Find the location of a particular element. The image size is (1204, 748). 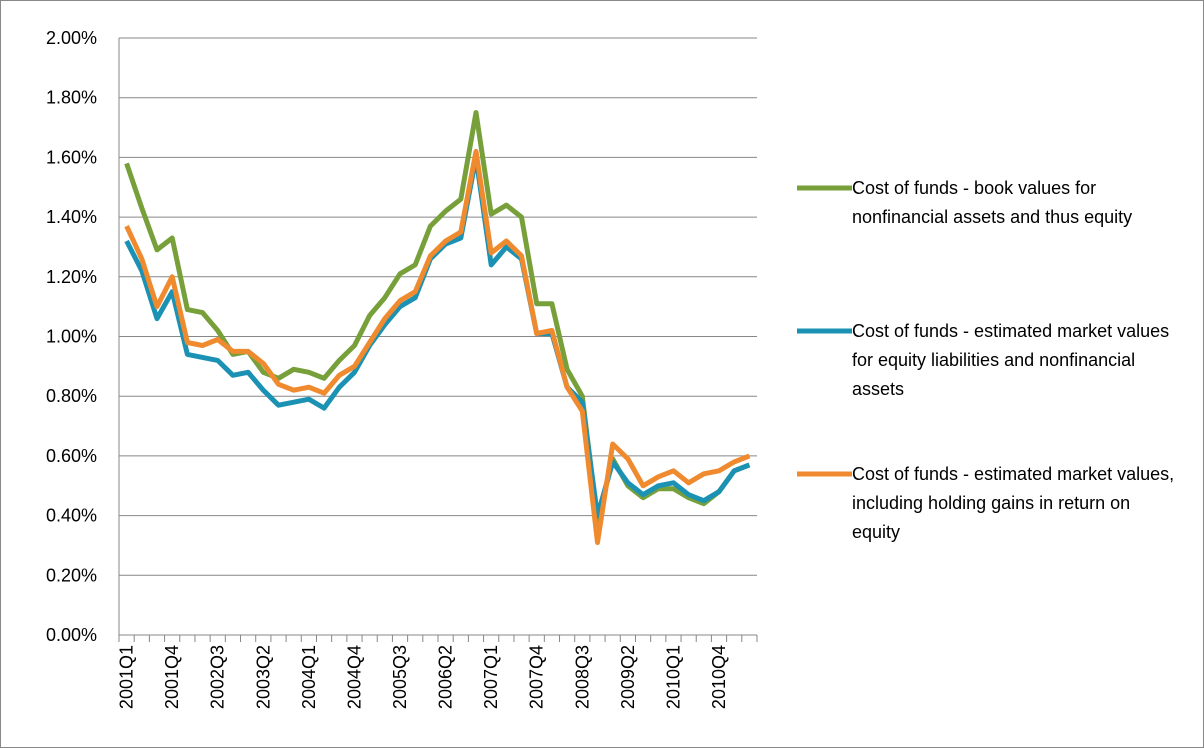

x-tick-label: 2008Q3 is located at coordinates (582, 677).